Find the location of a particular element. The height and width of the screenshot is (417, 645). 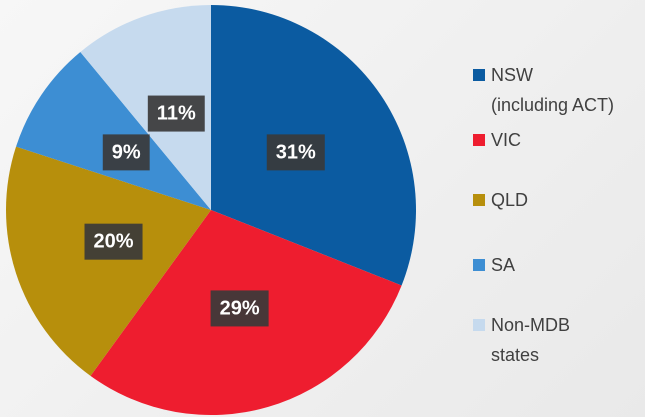

data-label-text: 20% is located at coordinates (114, 242).